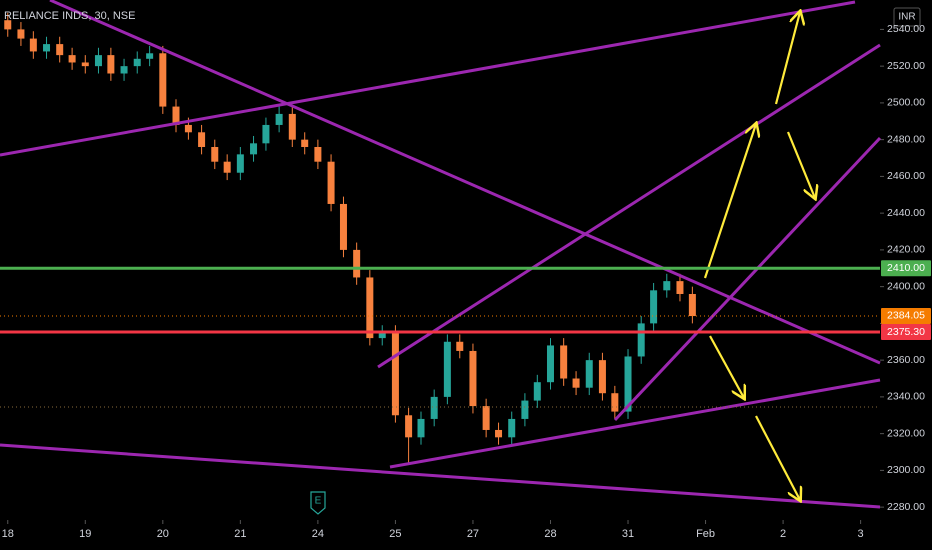 The image size is (932, 550). I want to click on arrows, so click(759, 256).